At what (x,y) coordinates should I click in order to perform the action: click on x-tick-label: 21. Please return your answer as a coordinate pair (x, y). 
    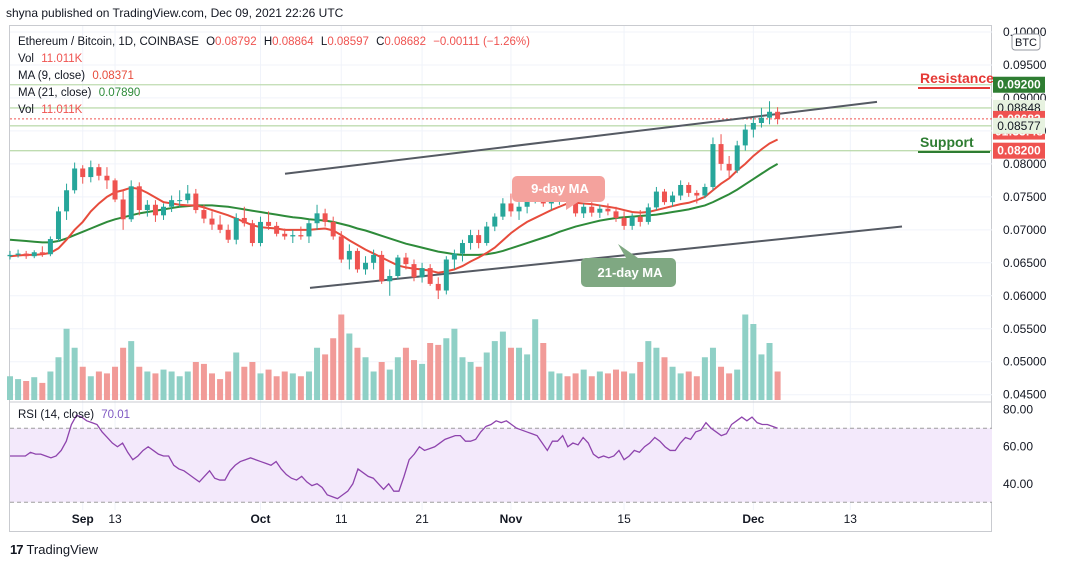
    Looking at the image, I should click on (422, 519).